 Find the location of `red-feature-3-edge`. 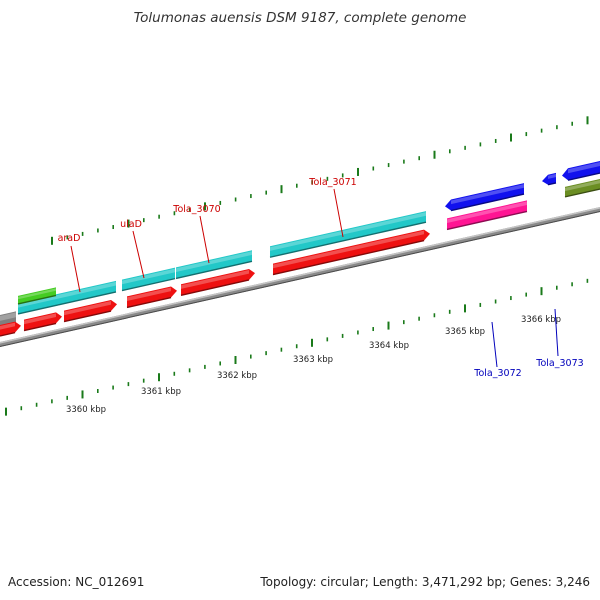

red-feature-3-edge is located at coordinates (149, 302).